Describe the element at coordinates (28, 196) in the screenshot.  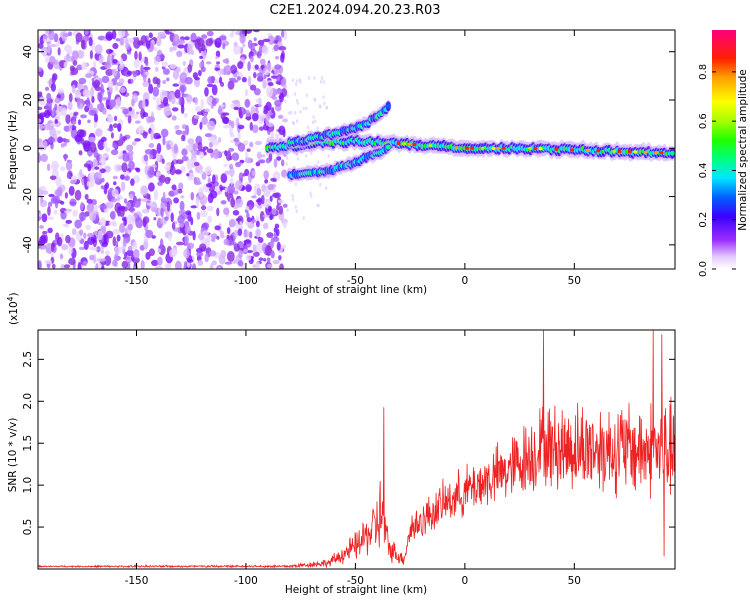
I see `y-tick-label: -20` at that location.